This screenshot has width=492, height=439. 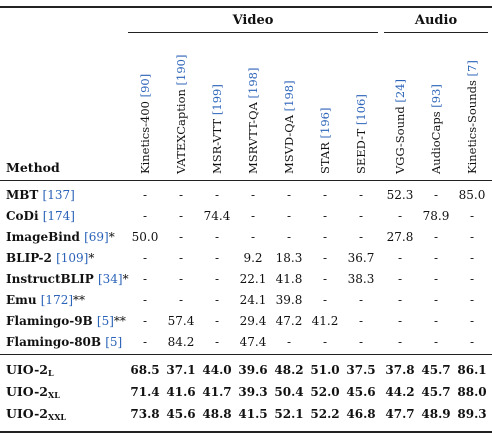 What do you see at coordinates (325, 123) in the screenshot?
I see `column-header-ref: [196]` at bounding box center [325, 123].